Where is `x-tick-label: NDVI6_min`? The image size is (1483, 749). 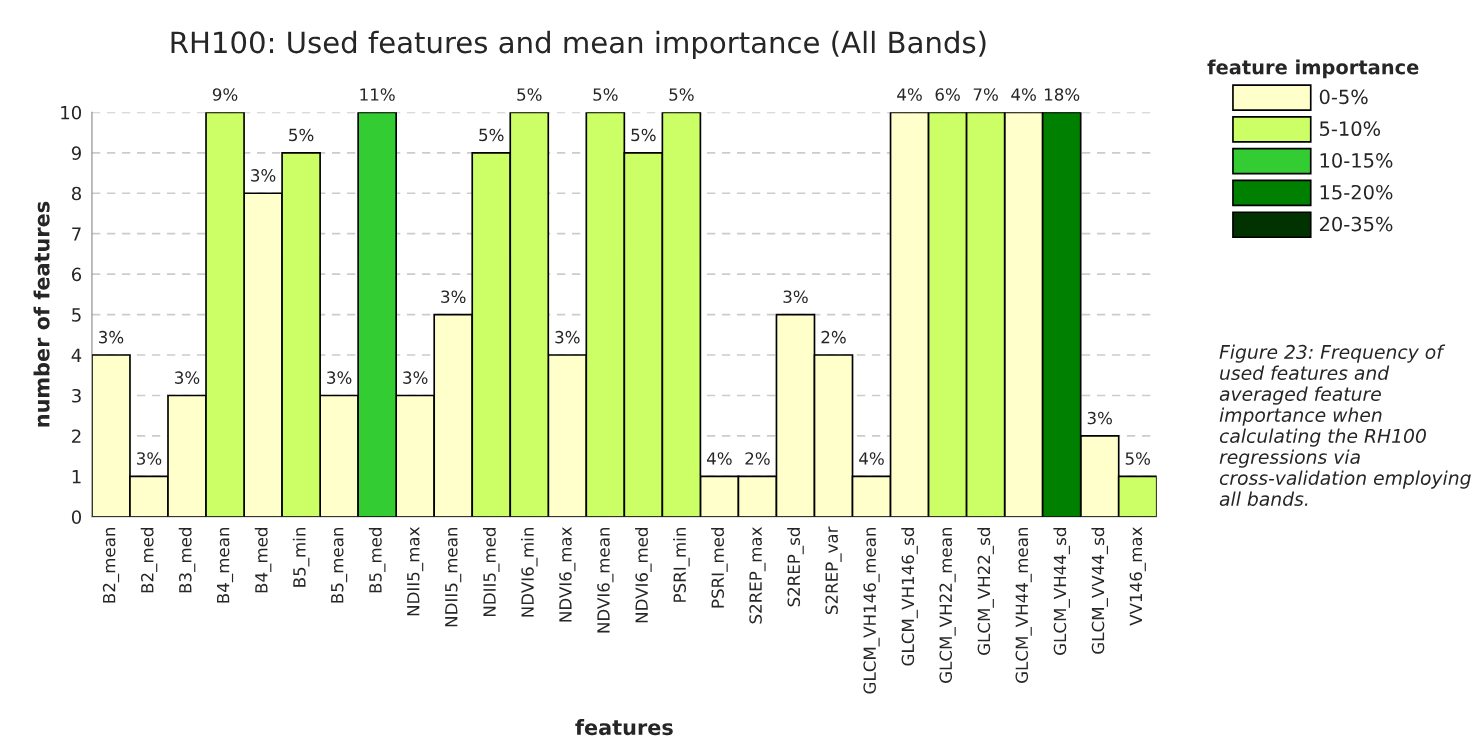
x-tick-label: NDVI6_min is located at coordinates (529, 572).